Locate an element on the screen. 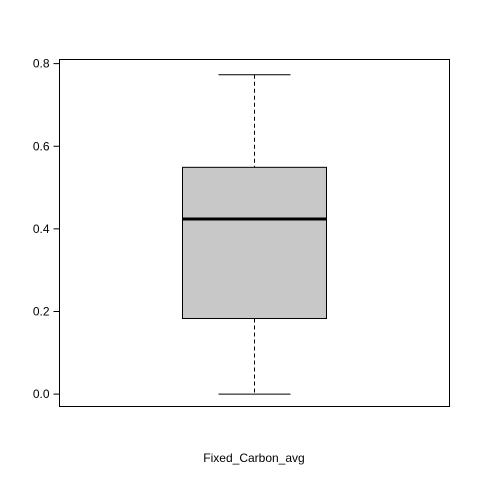 Image resolution: width=480 pixels, height=480 pixels. x-axis-label: Fixed_Carbon_avg is located at coordinates (253, 458).